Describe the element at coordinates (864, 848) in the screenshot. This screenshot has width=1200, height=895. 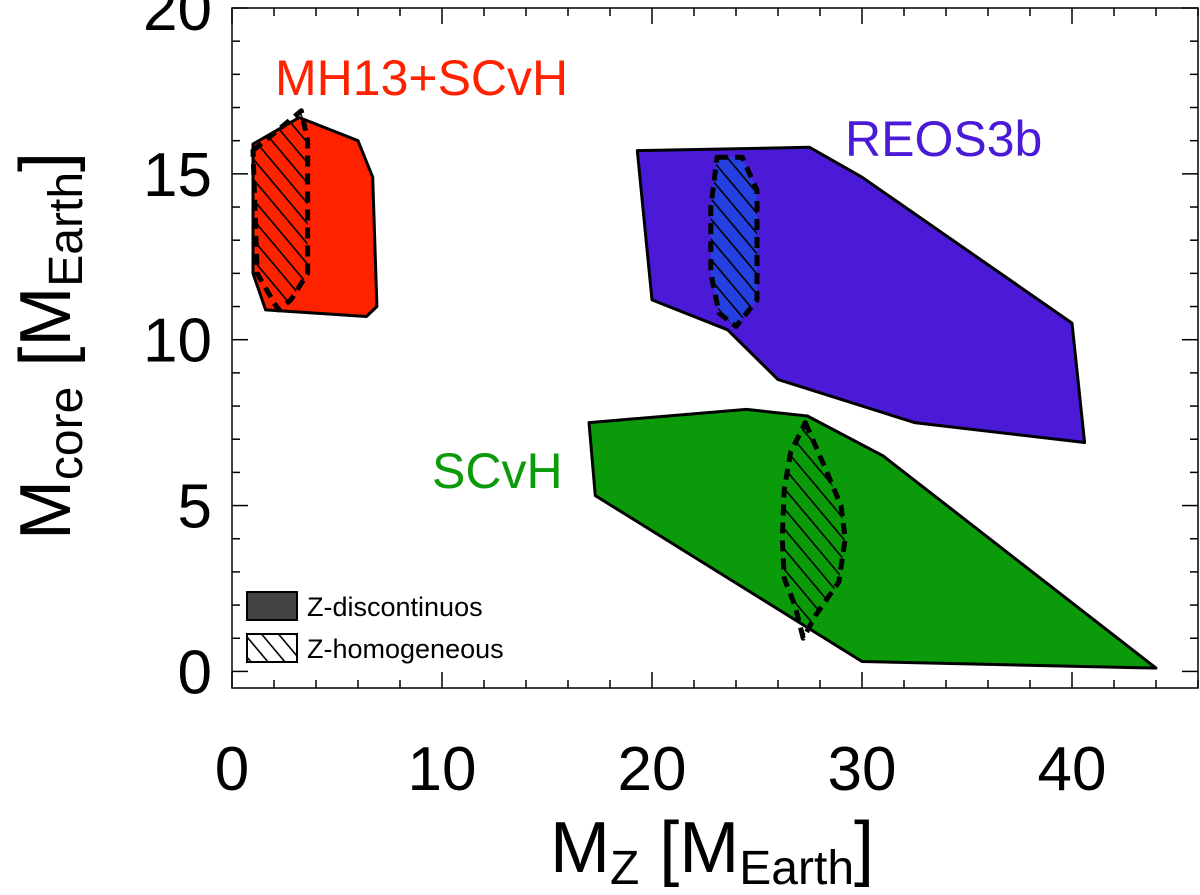
I see `x-axis-title-unit-close: ]` at that location.